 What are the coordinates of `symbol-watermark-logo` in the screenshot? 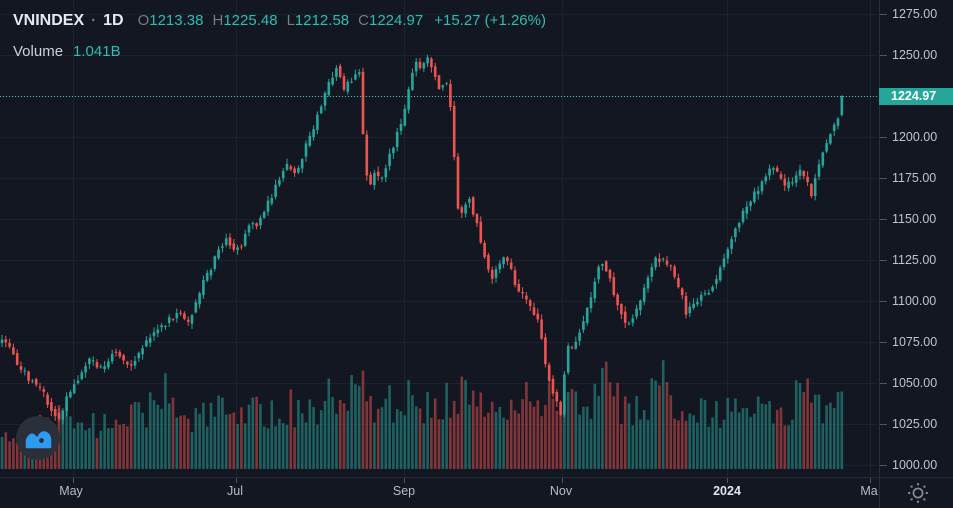 It's located at (38, 438).